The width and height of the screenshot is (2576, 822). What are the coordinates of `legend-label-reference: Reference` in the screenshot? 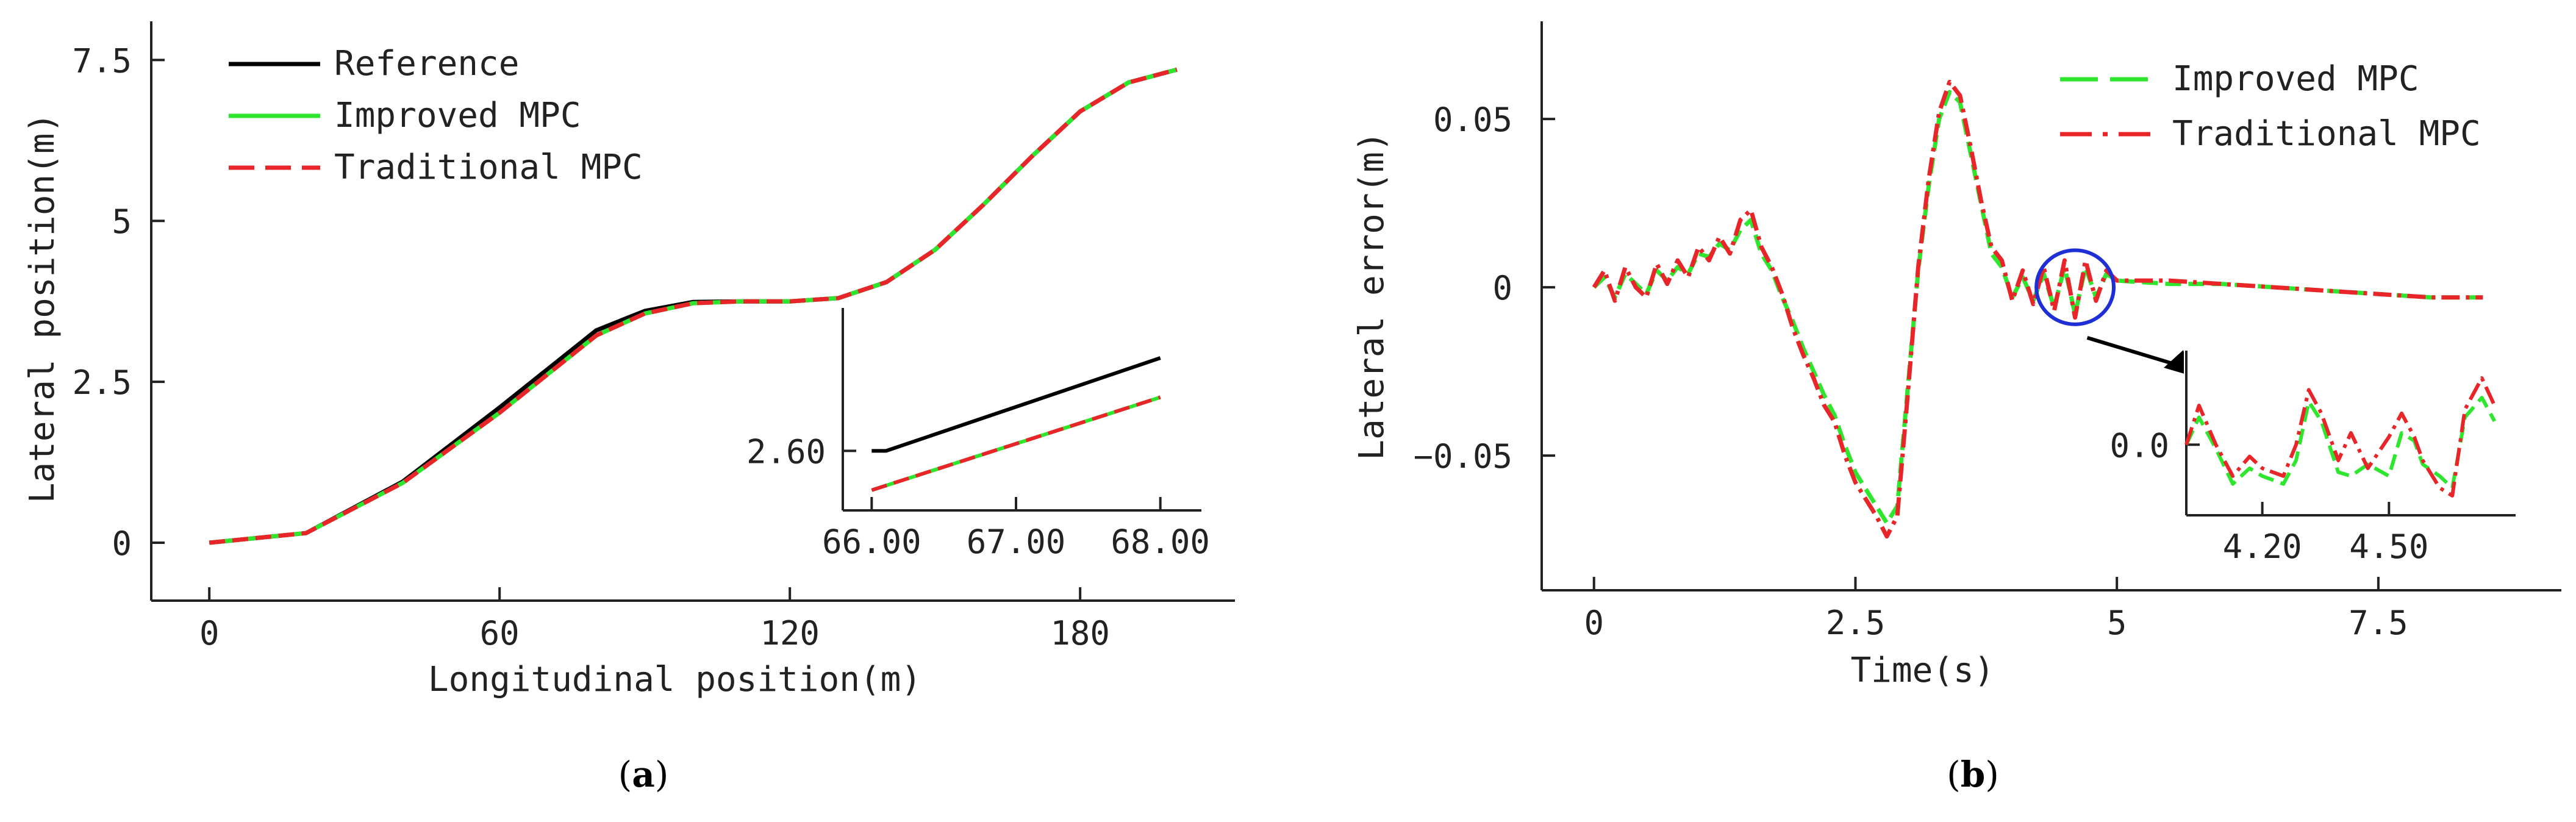 It's located at (426, 64).